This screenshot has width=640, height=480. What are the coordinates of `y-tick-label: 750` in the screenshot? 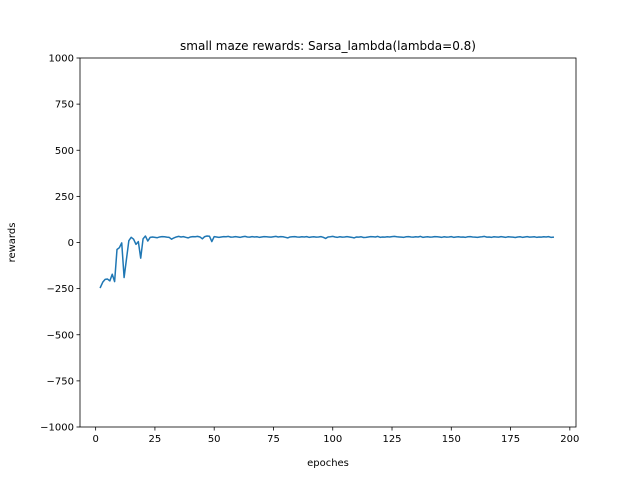 It's located at (64, 105).